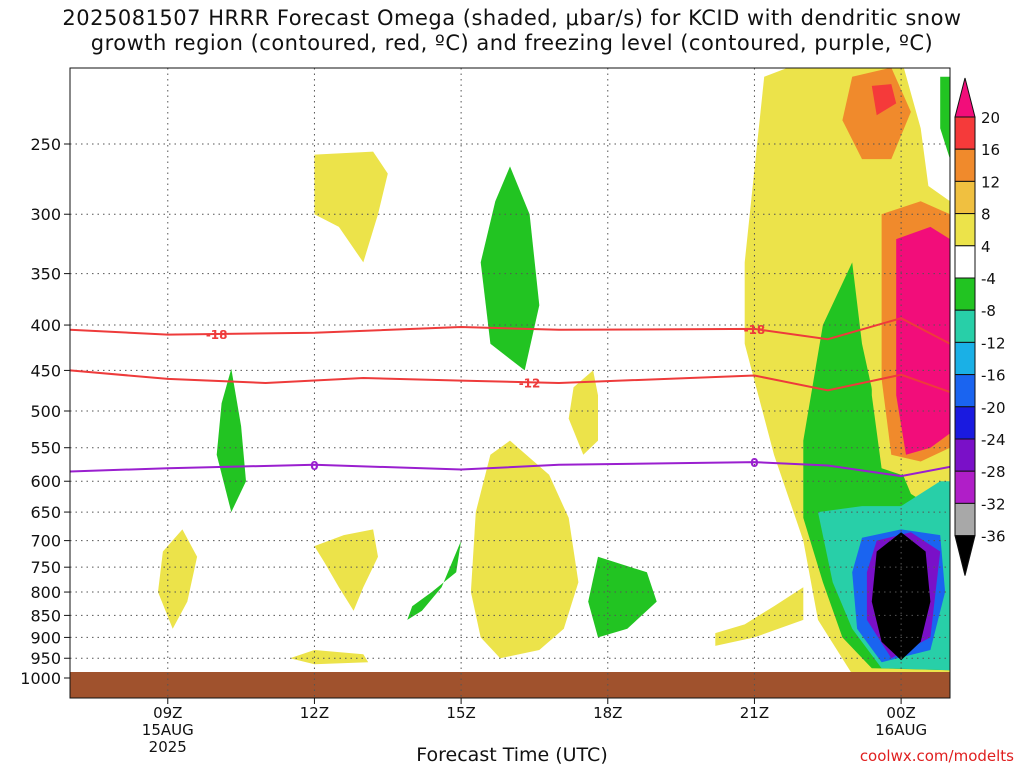 The height and width of the screenshot is (768, 1024). Describe the element at coordinates (900, 713) in the screenshot. I see `x-tick-label-00Z: 00Z` at that location.